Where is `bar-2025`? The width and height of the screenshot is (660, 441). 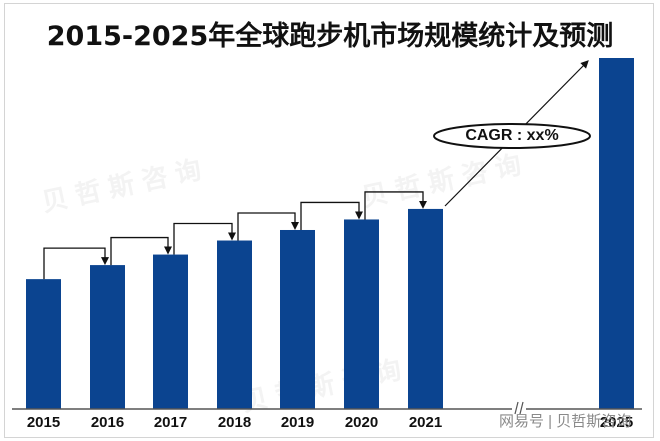 bar-2025 is located at coordinates (616, 233).